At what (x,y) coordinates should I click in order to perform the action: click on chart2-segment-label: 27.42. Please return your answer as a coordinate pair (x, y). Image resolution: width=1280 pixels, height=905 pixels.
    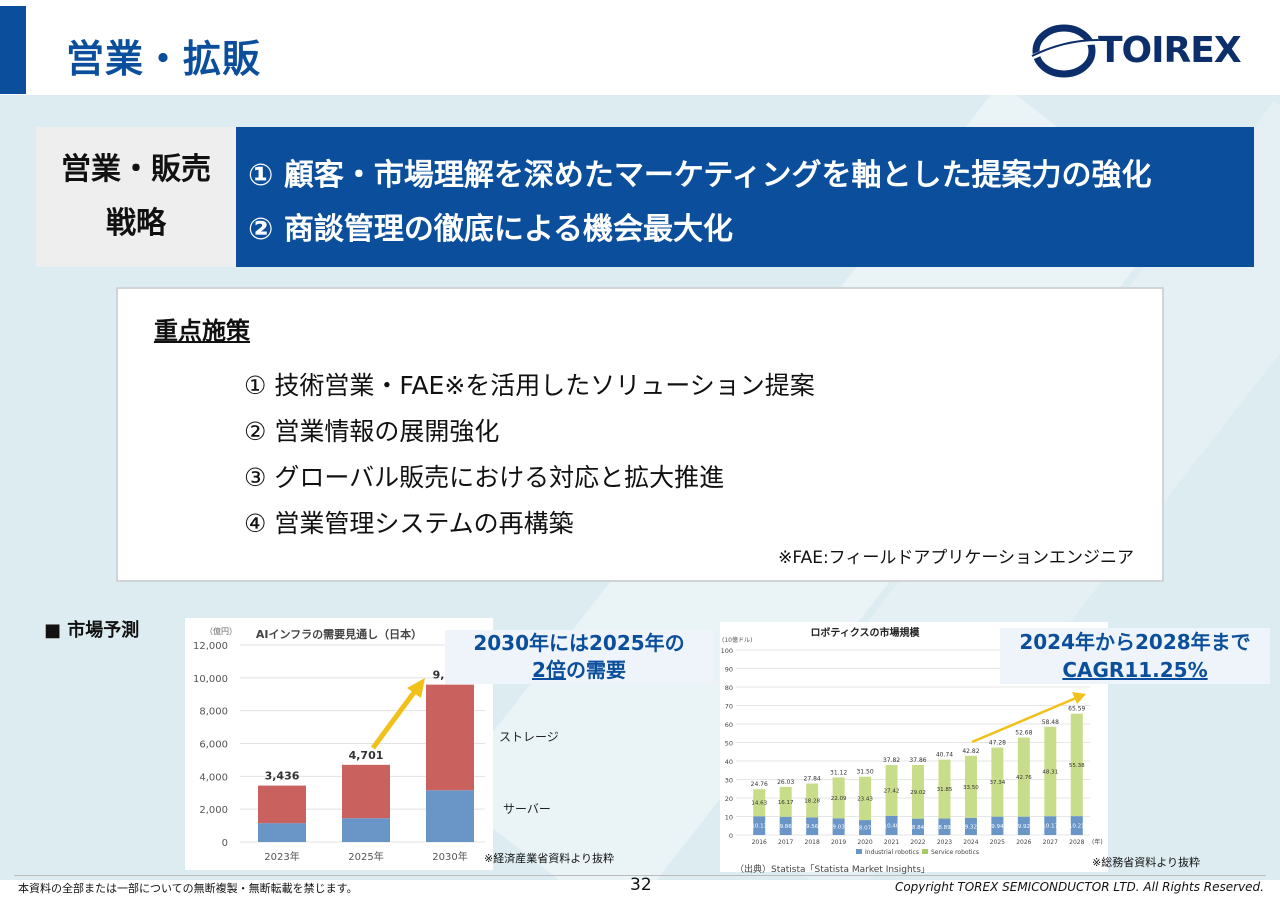
    Looking at the image, I should click on (892, 791).